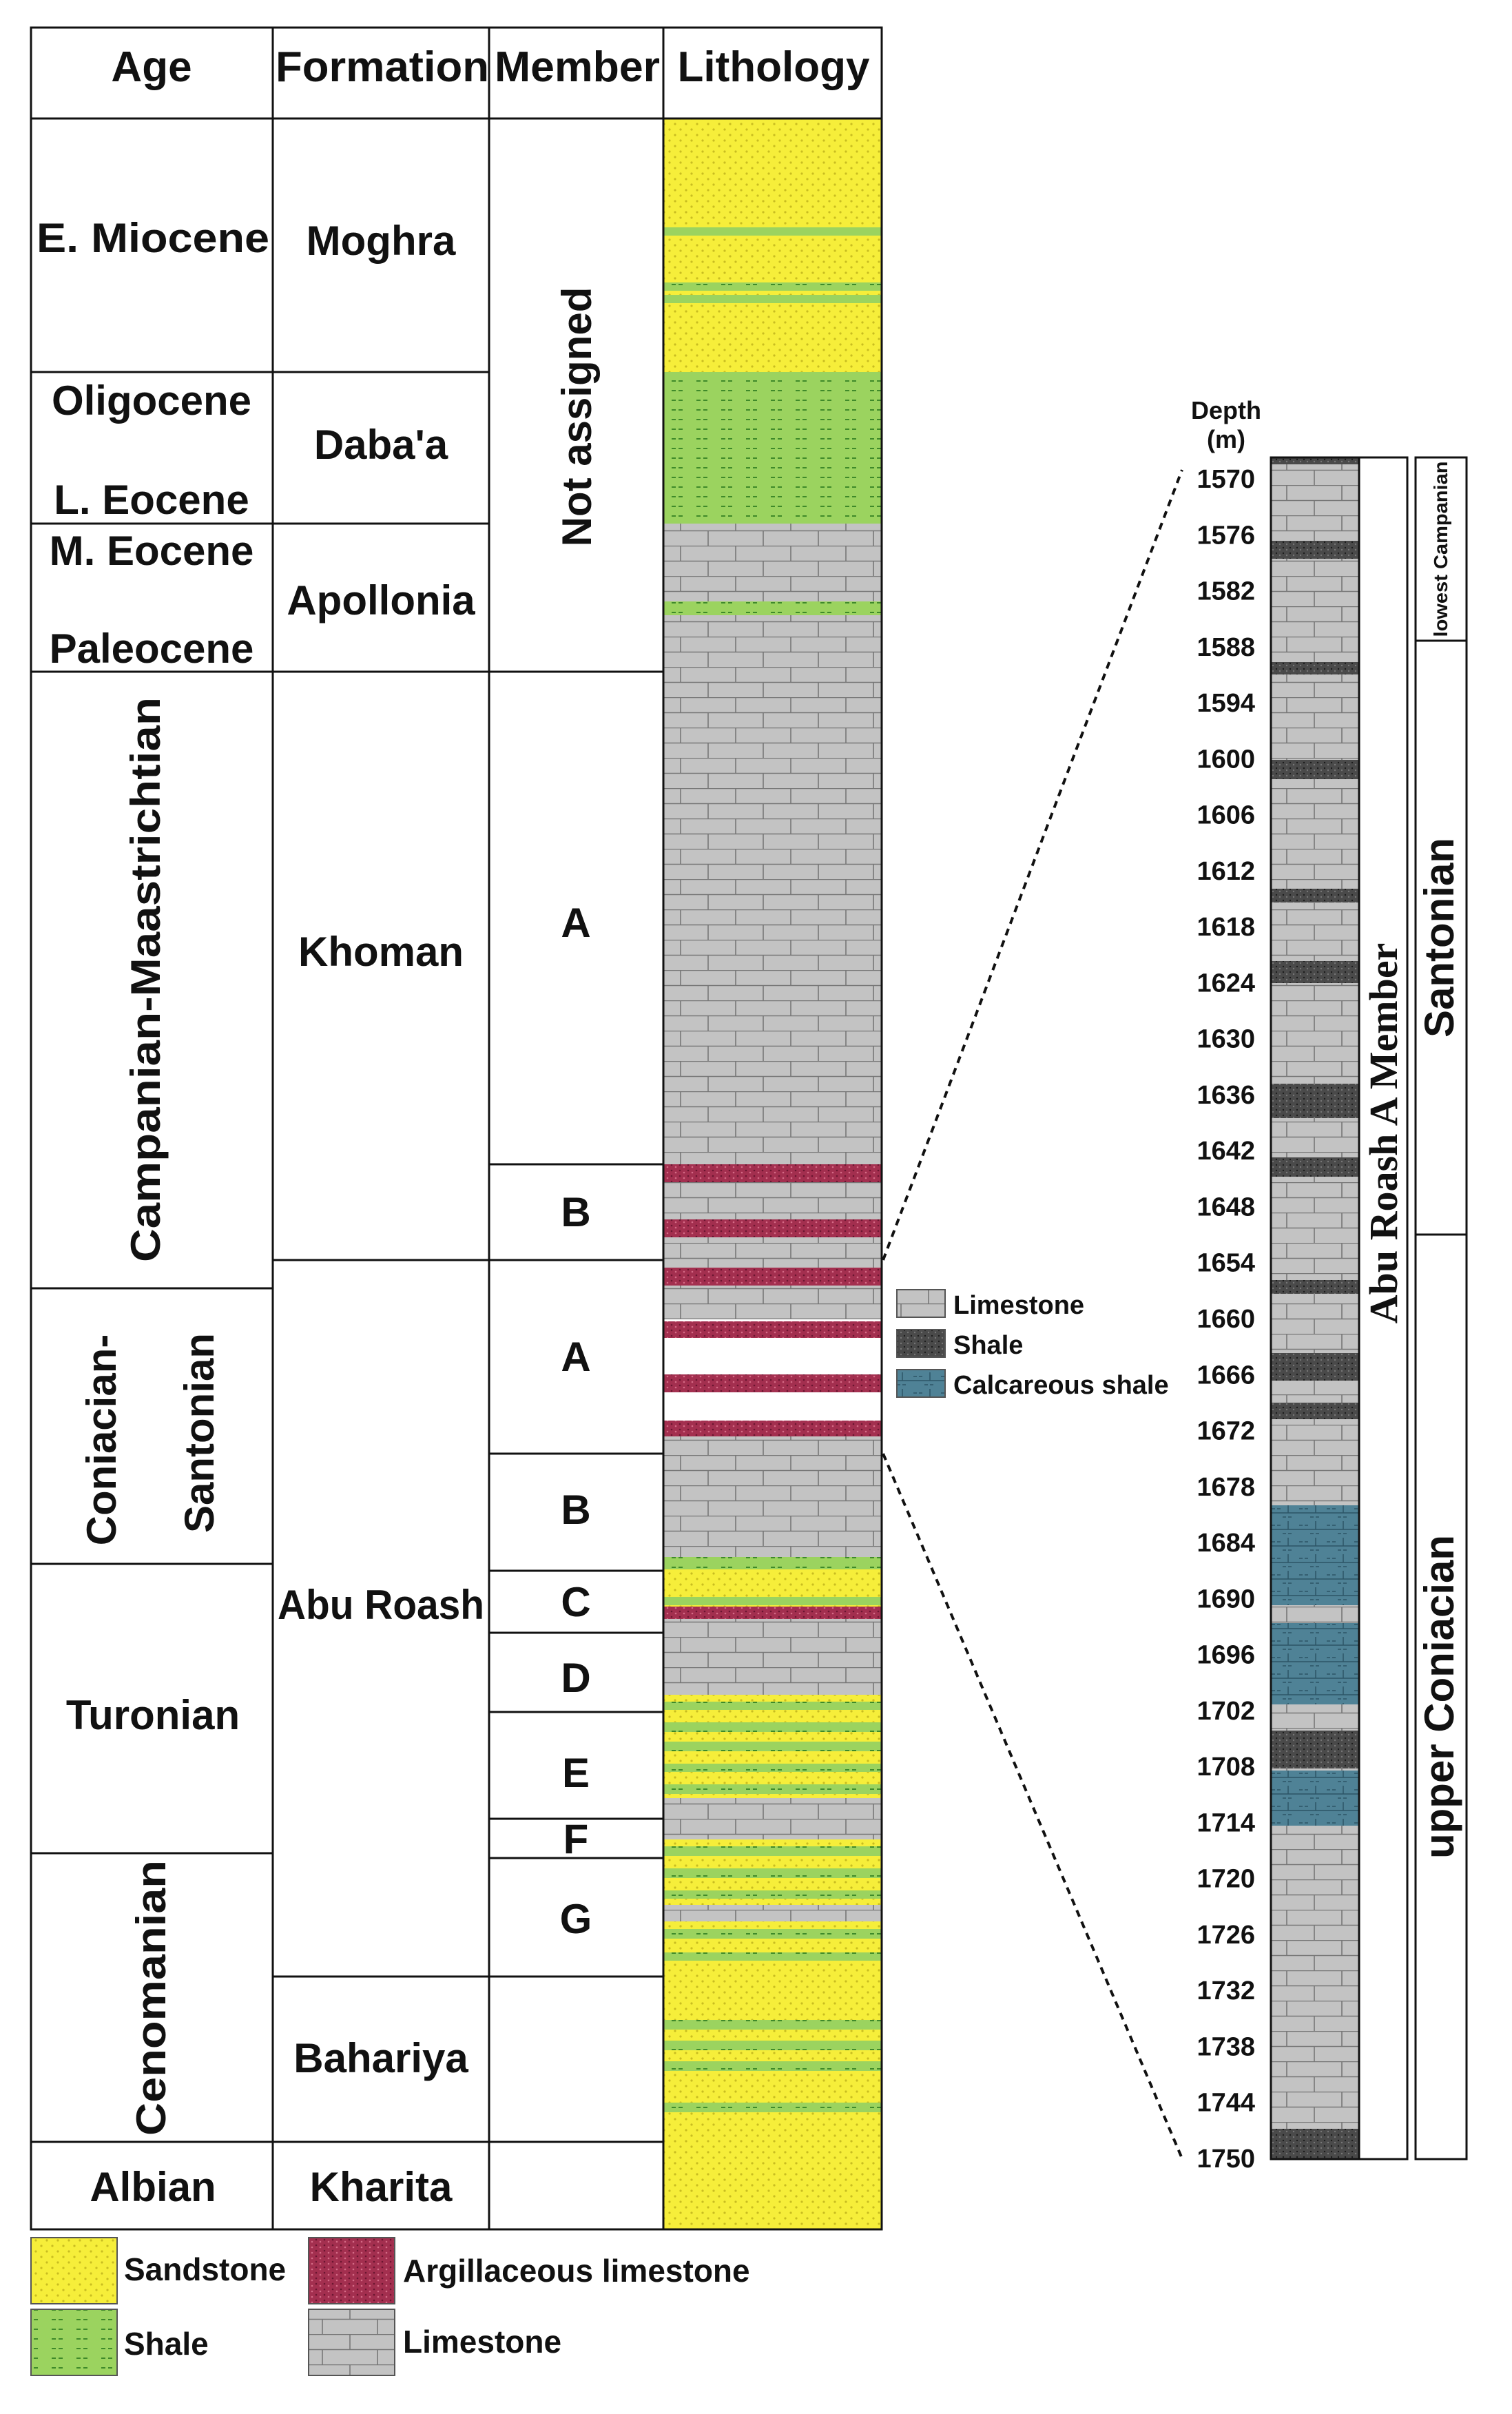  What do you see at coordinates (381, 952) in the screenshot?
I see `formation-khoman: Khoman` at bounding box center [381, 952].